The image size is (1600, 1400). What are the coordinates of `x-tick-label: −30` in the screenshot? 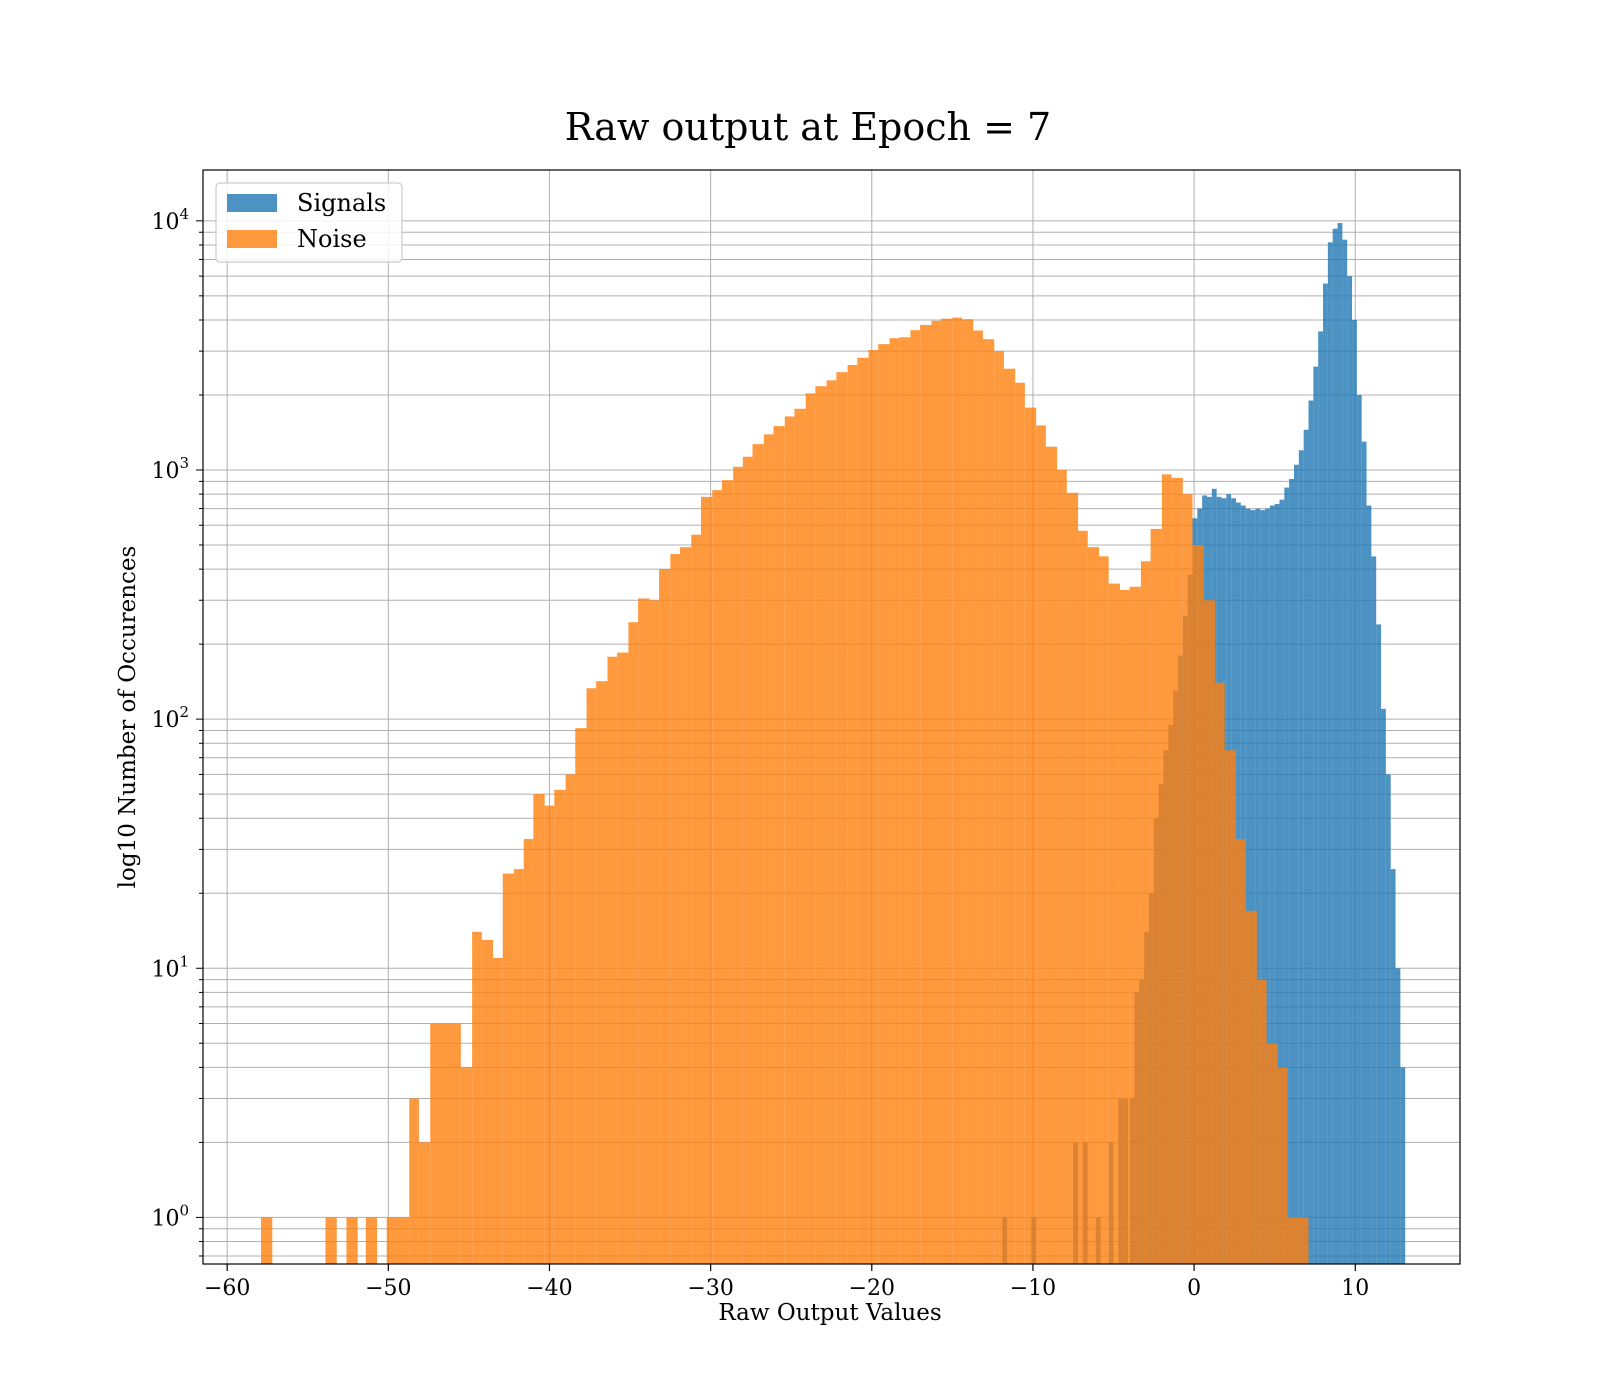 It's located at (710, 1288).